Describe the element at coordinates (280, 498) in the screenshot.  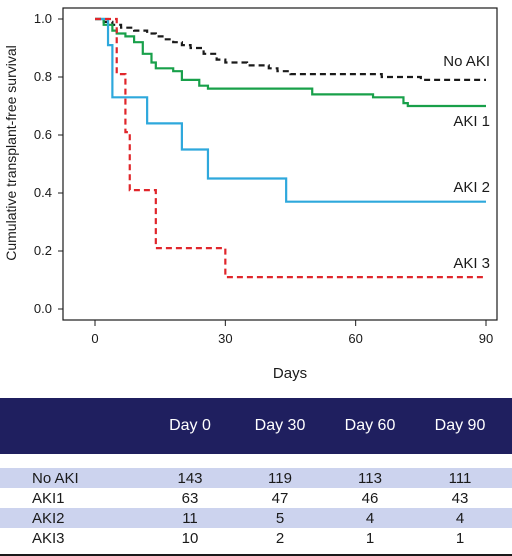
I see `table-cell: 47` at that location.